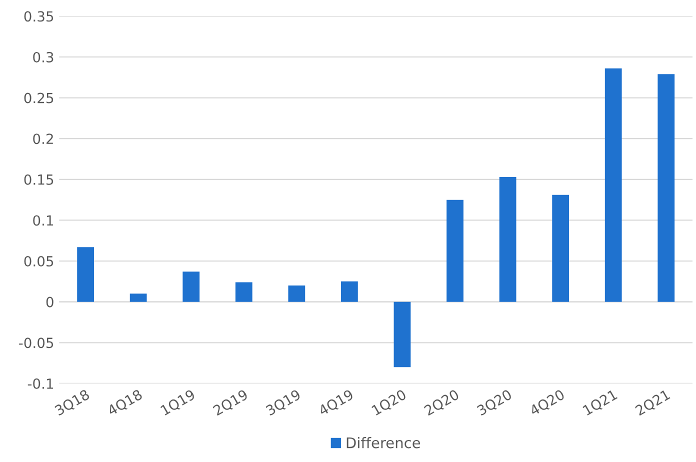 This screenshot has height=462, width=696. What do you see at coordinates (43, 220) in the screenshot?
I see `y-tick-label: 0.1` at bounding box center [43, 220].